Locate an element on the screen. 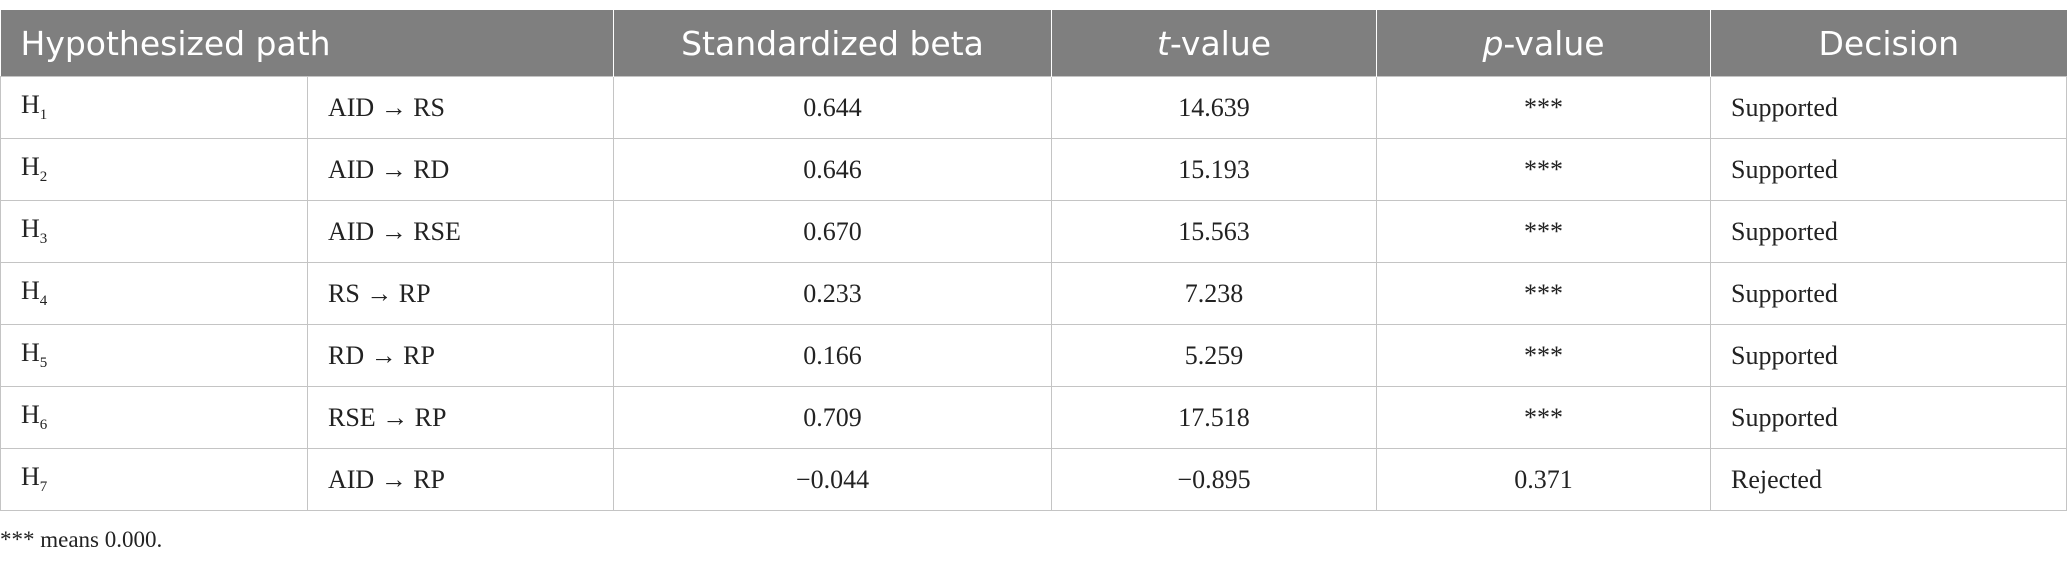  table-cell: AID → RS is located at coordinates (460, 107).